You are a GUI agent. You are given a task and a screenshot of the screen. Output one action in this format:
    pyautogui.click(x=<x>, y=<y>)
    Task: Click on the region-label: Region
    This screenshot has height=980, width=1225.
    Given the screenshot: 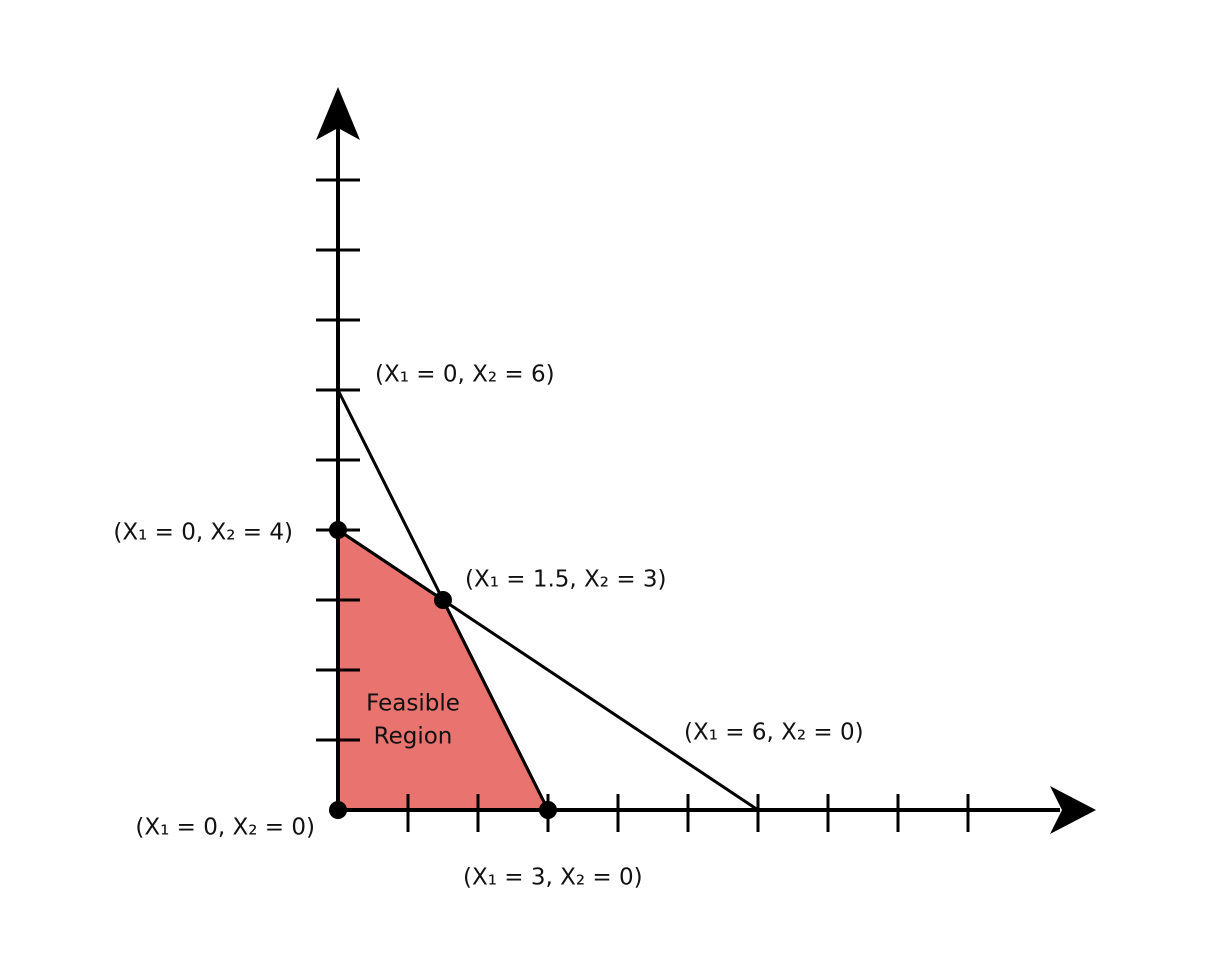 What is the action you would take?
    pyautogui.click(x=413, y=737)
    